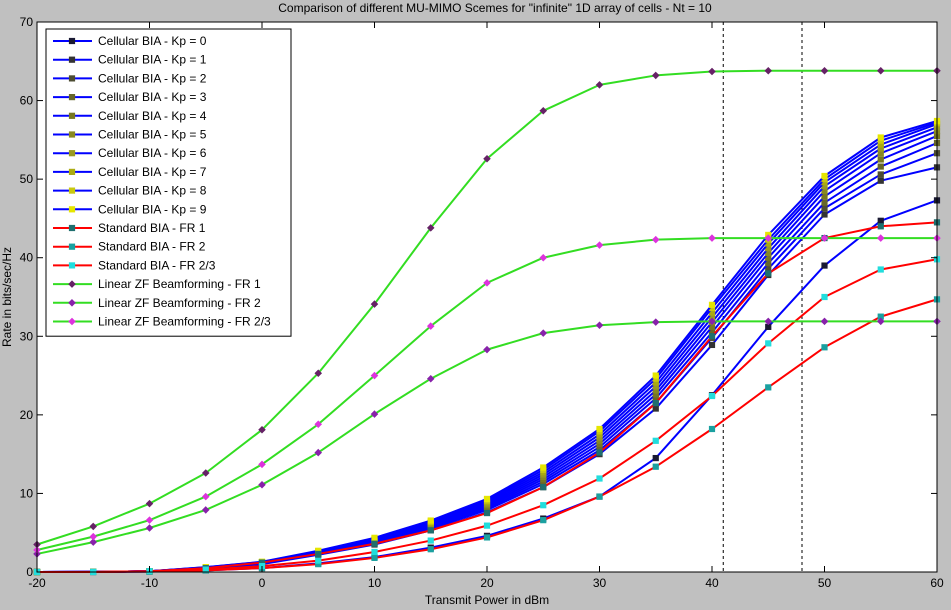 The width and height of the screenshot is (951, 610). Describe the element at coordinates (7, 297) in the screenshot. I see `y-axis-label: Rate in bits/sec/Hz` at that location.